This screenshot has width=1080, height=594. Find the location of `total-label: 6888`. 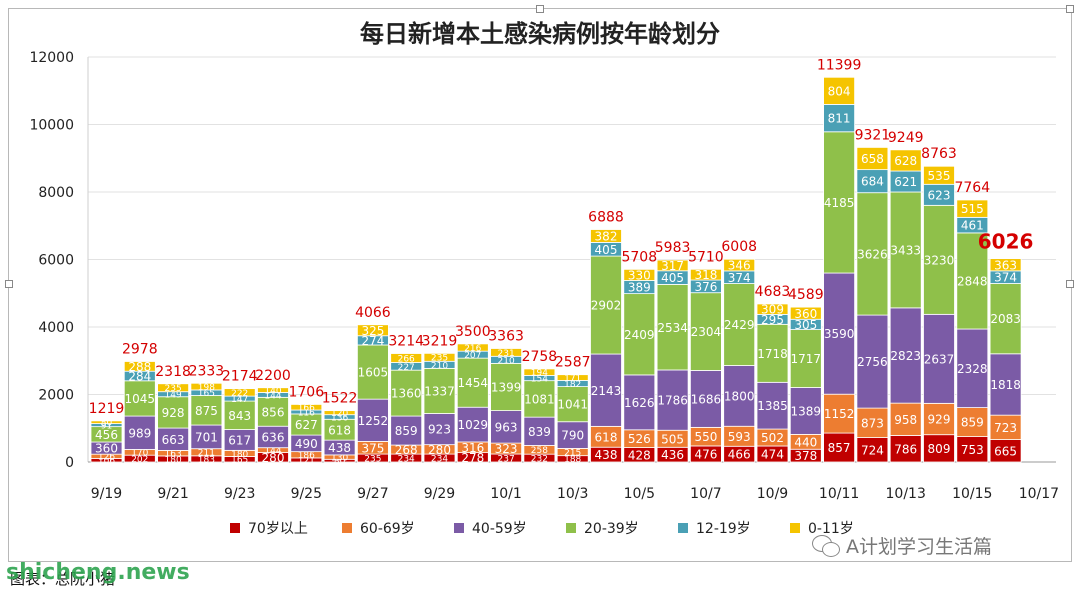

total-label: 6888 is located at coordinates (606, 218).